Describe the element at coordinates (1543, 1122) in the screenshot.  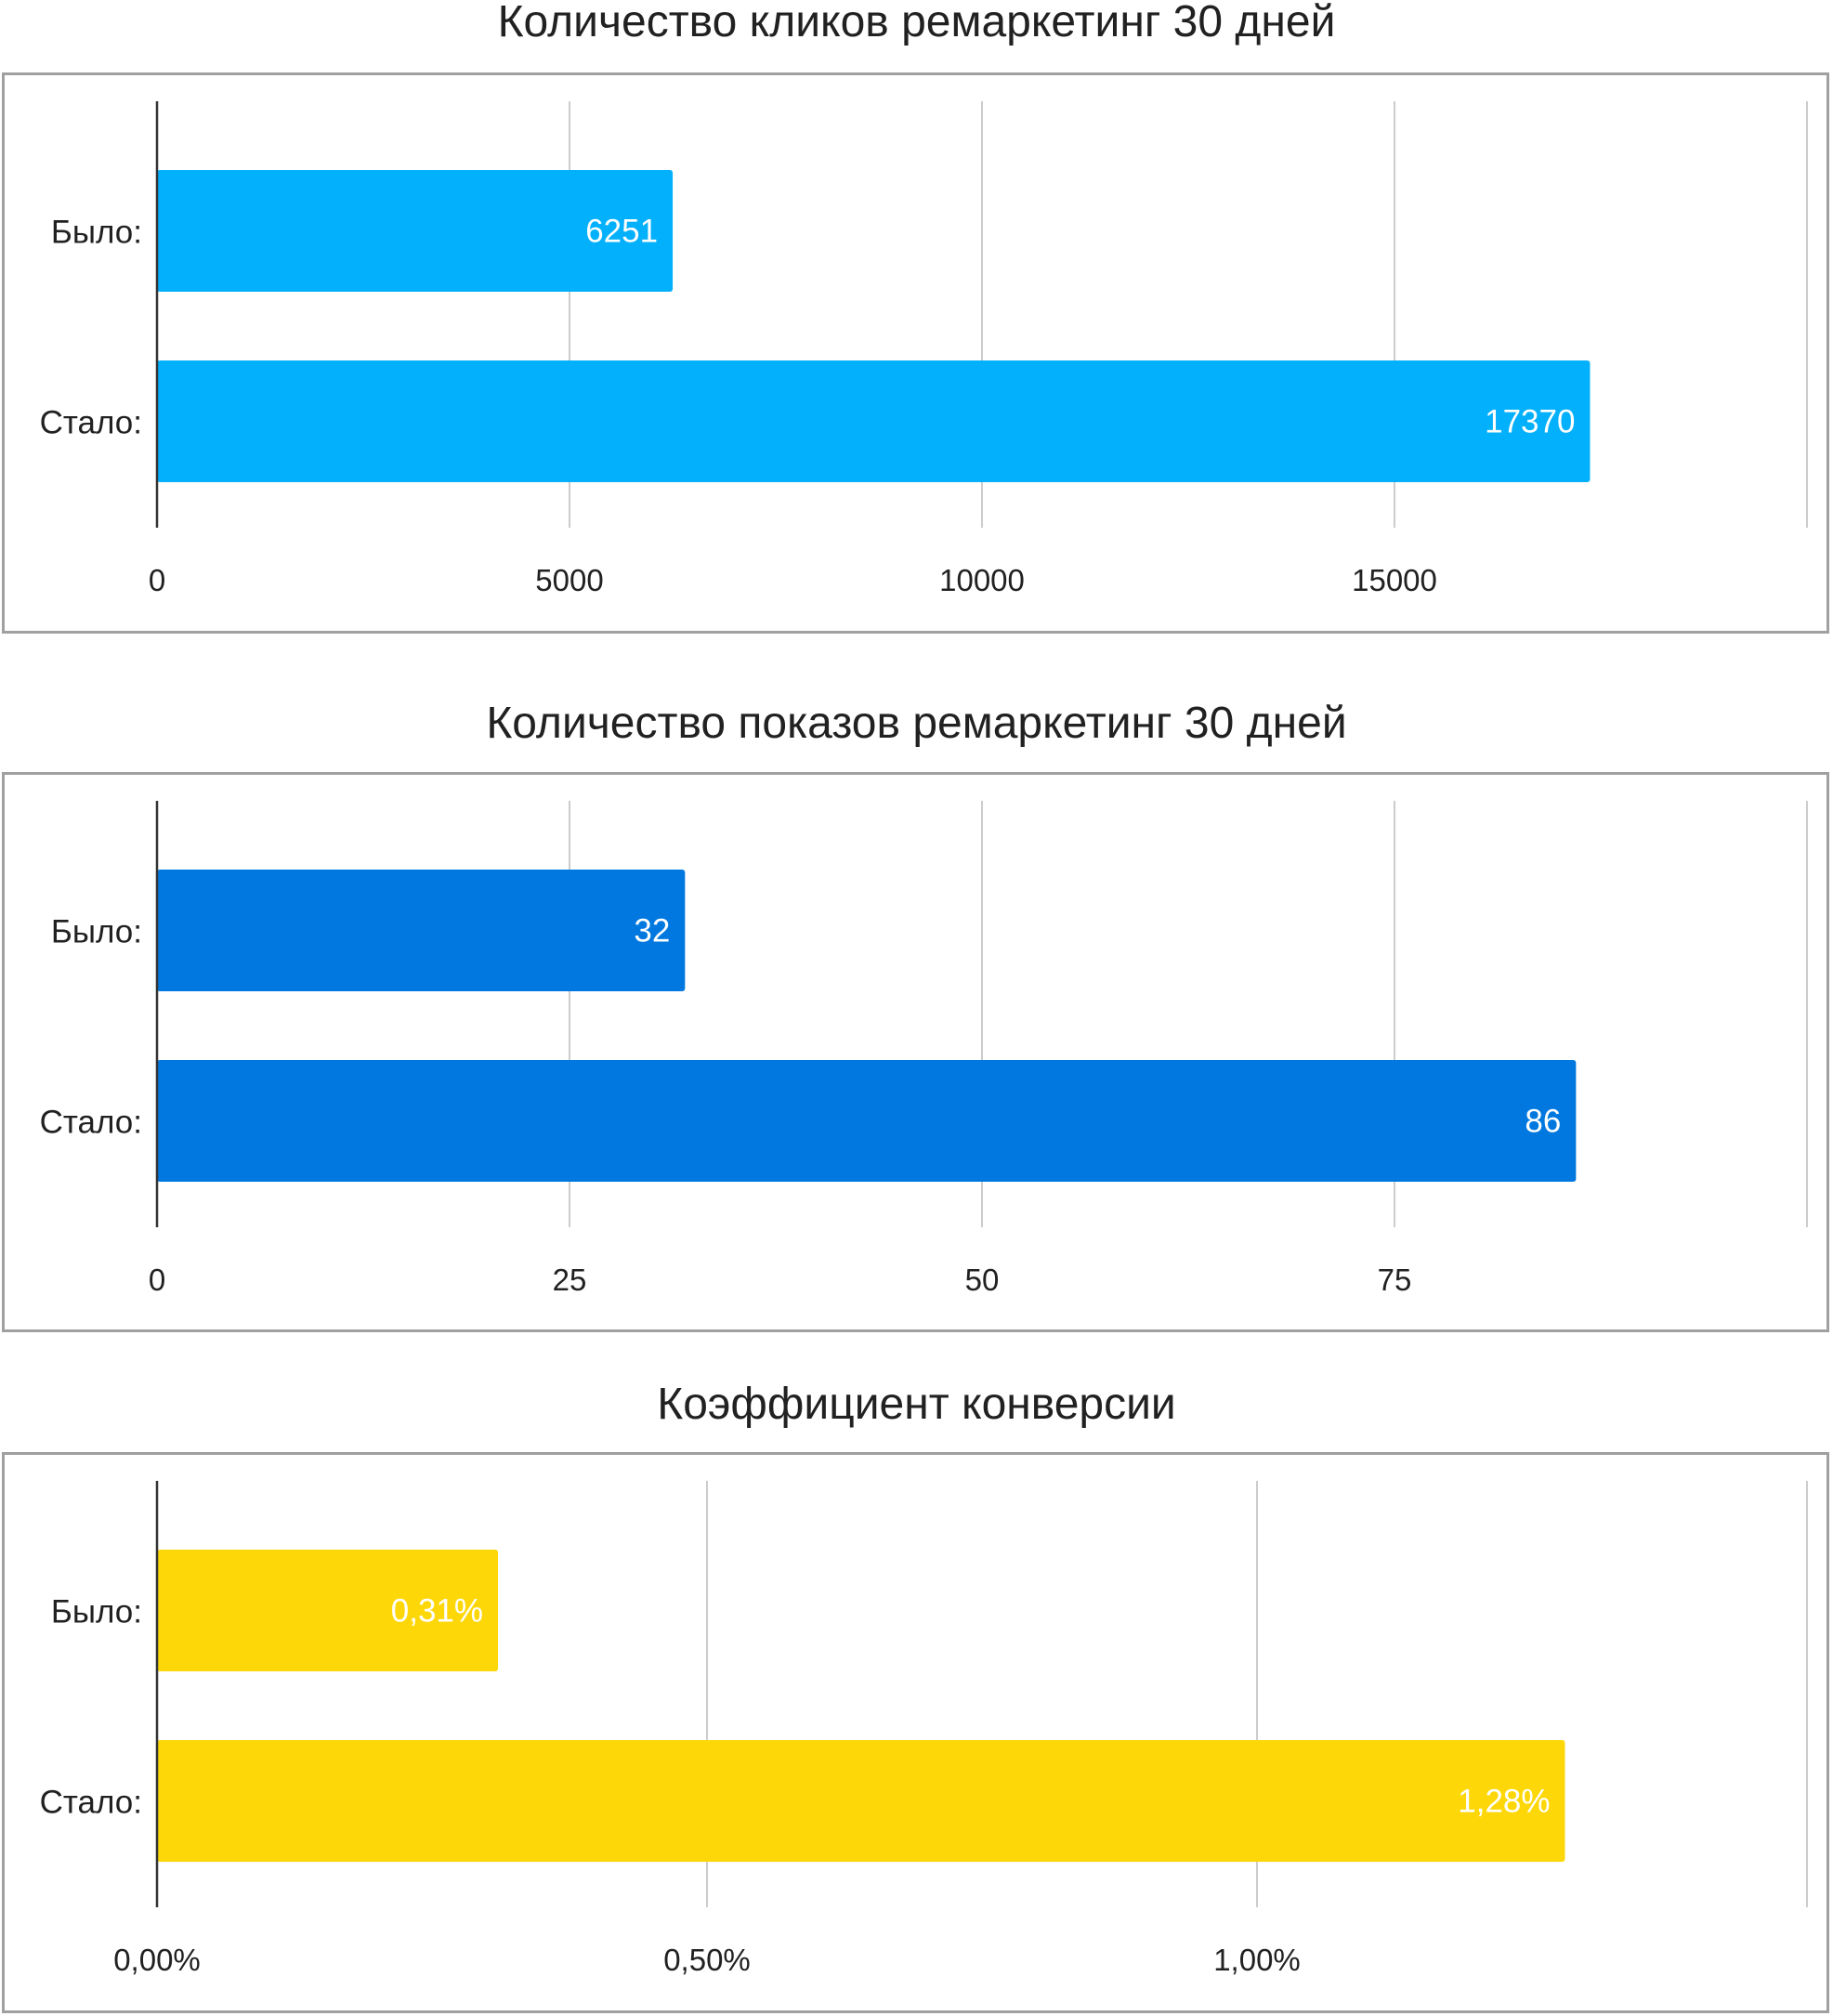
I see `bar-value-label: 86` at that location.